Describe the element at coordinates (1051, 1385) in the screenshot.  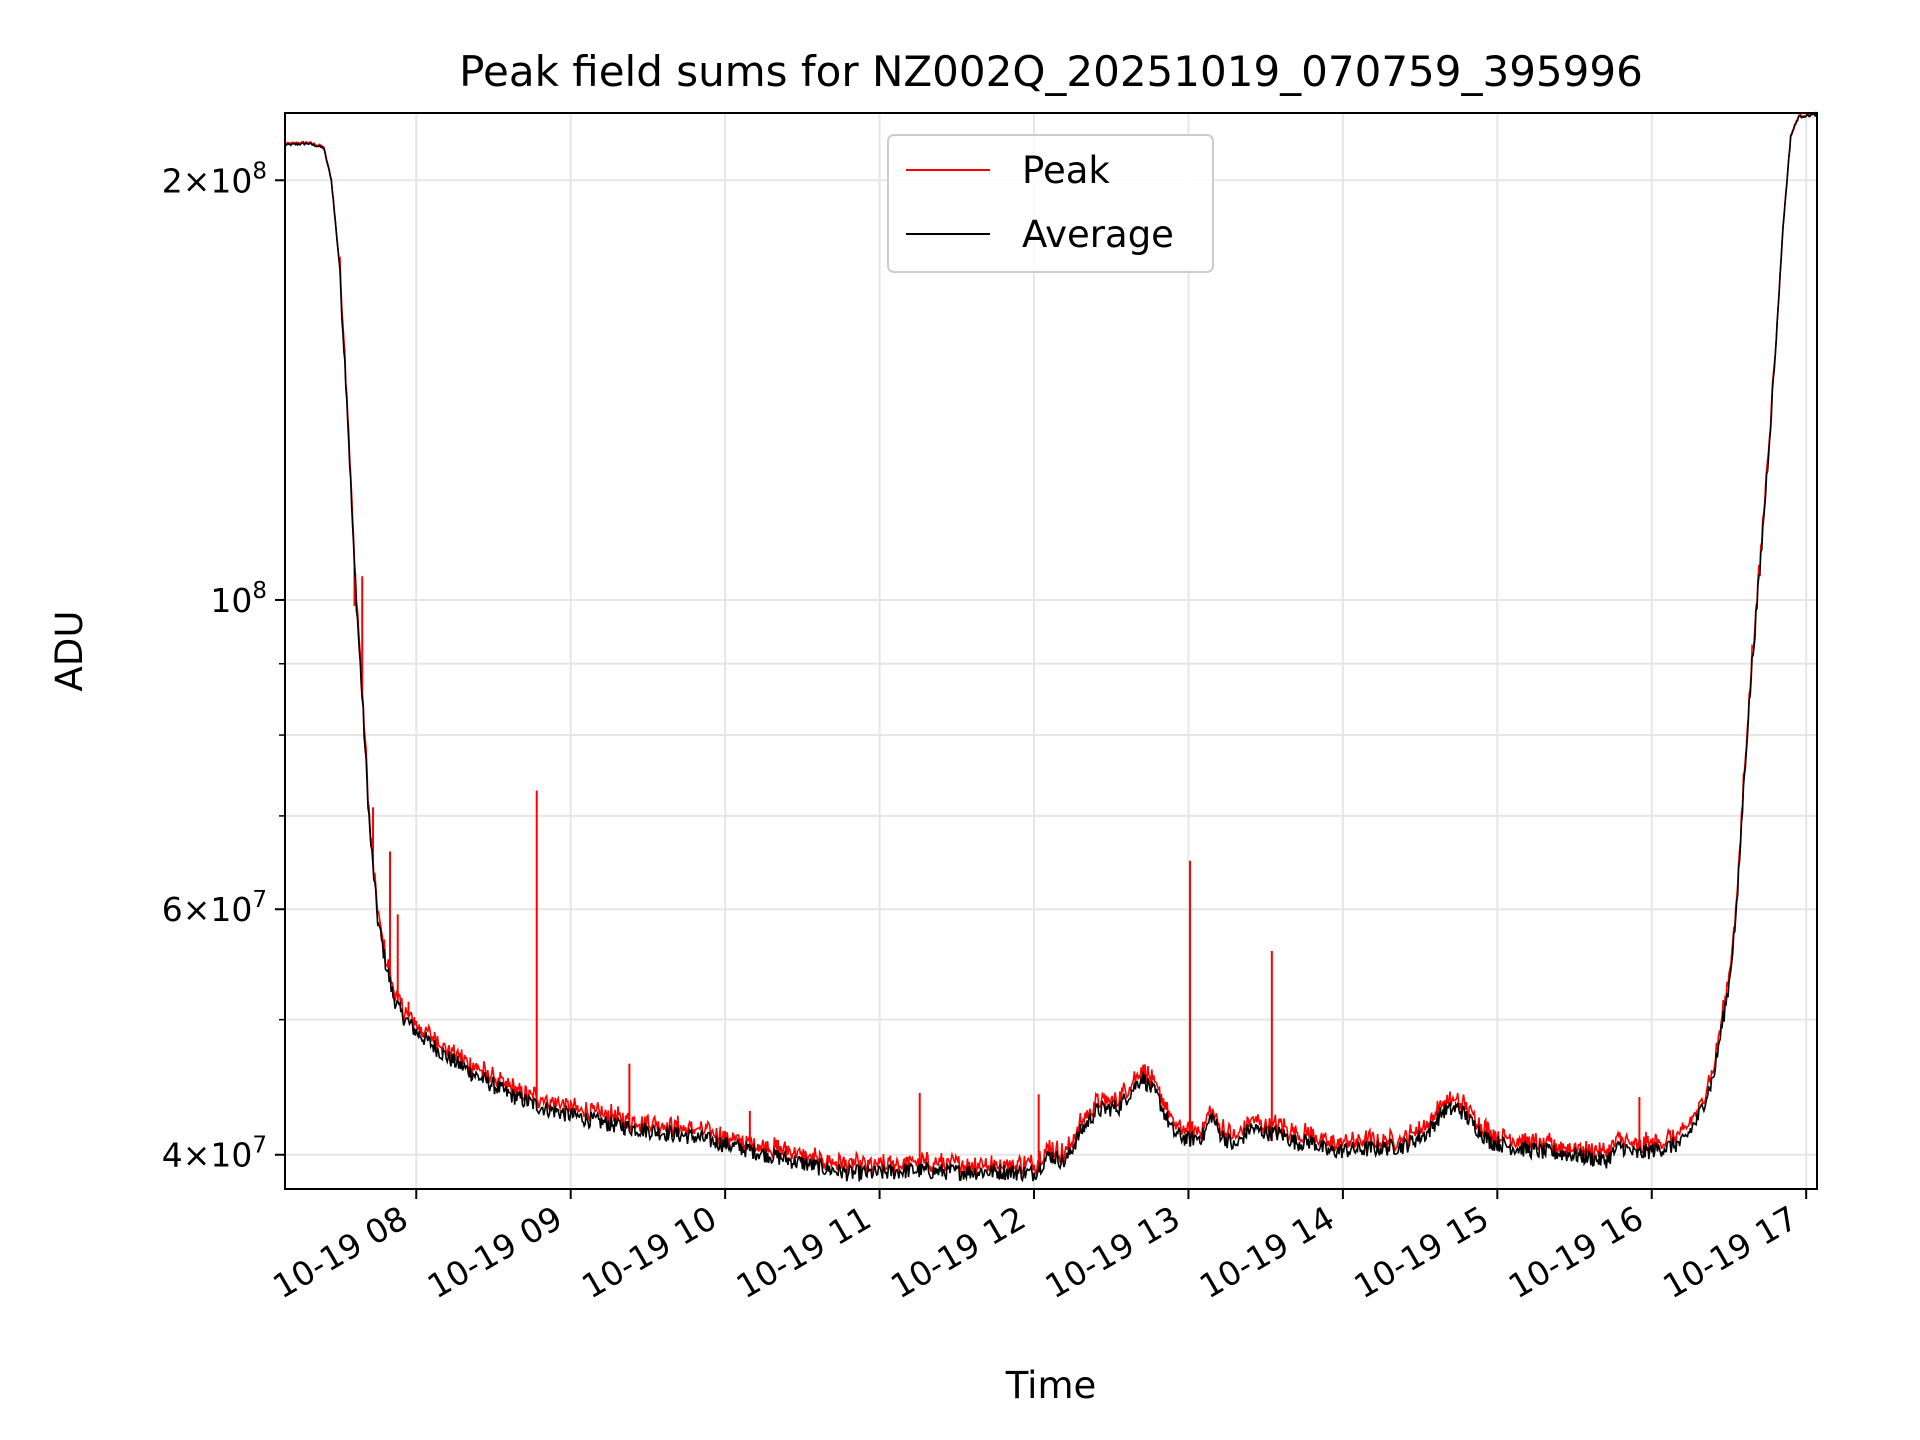
I see `x-axis-label: Time` at that location.